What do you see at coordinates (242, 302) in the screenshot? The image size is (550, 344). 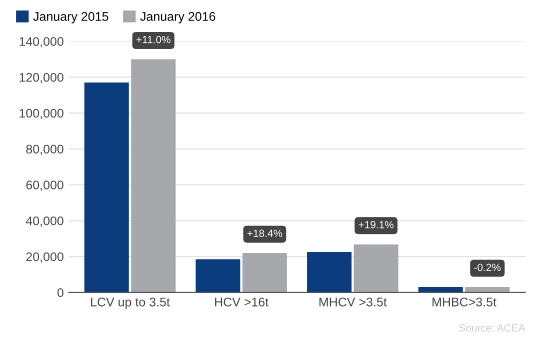 I see `x-tick-label: HCV >16t` at bounding box center [242, 302].